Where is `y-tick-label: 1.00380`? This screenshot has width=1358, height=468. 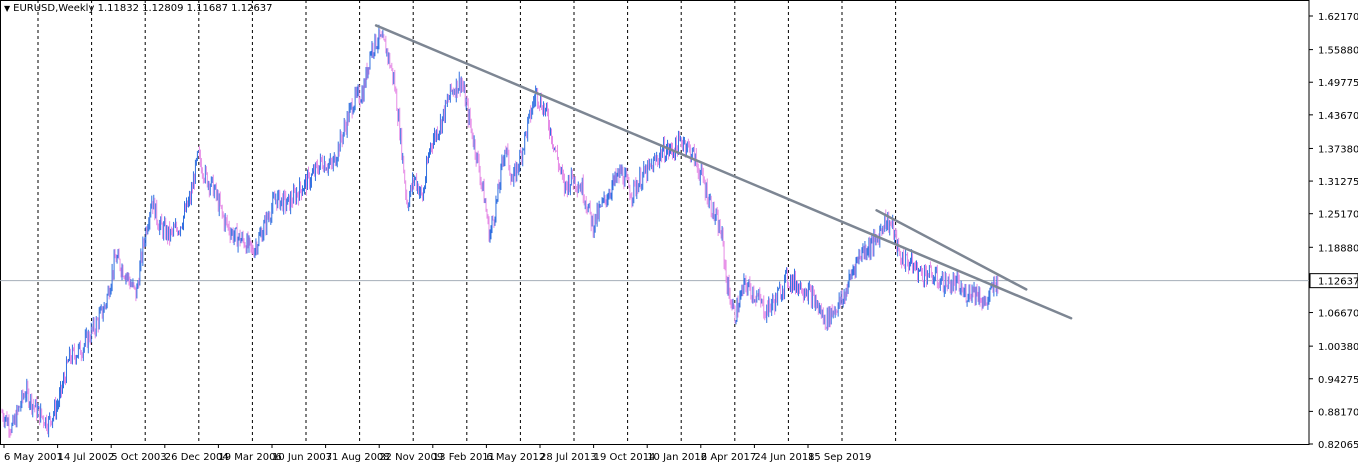
y-tick-label: 1.00380 is located at coordinates (1338, 347).